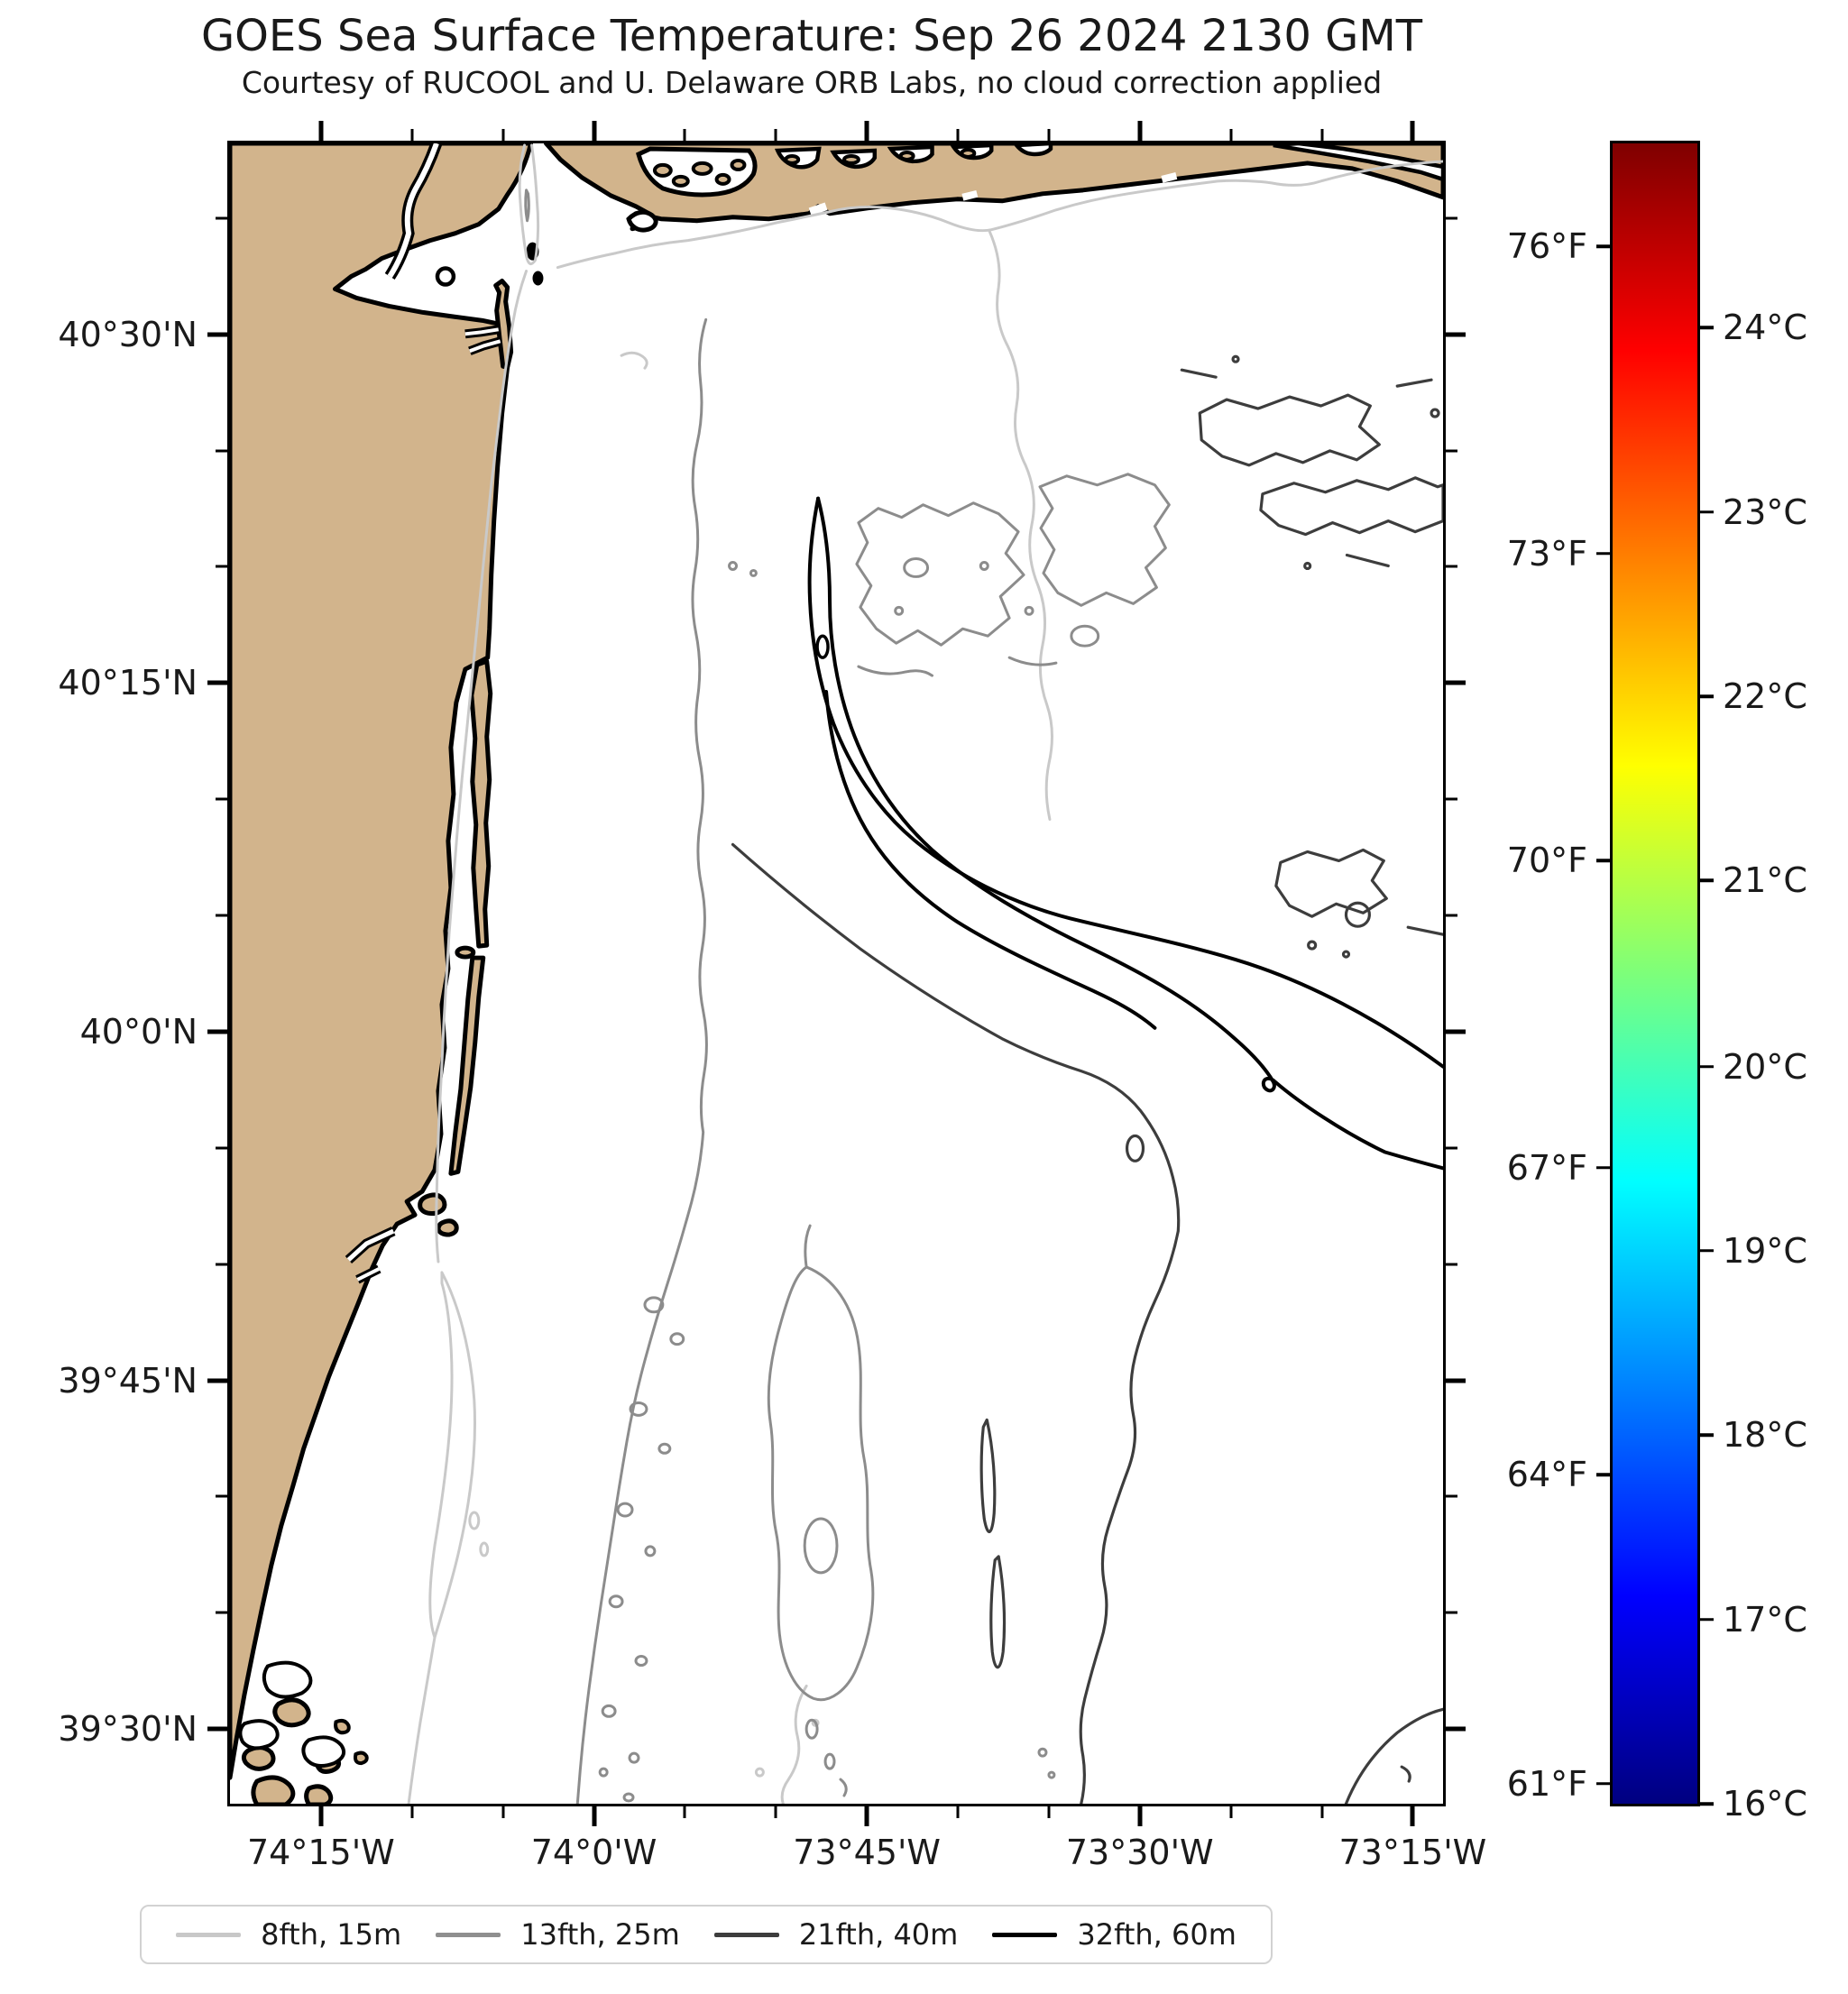 The height and width of the screenshot is (1994, 1848). I want to click on colorbar-label-celsius: 23°C, so click(1765, 512).